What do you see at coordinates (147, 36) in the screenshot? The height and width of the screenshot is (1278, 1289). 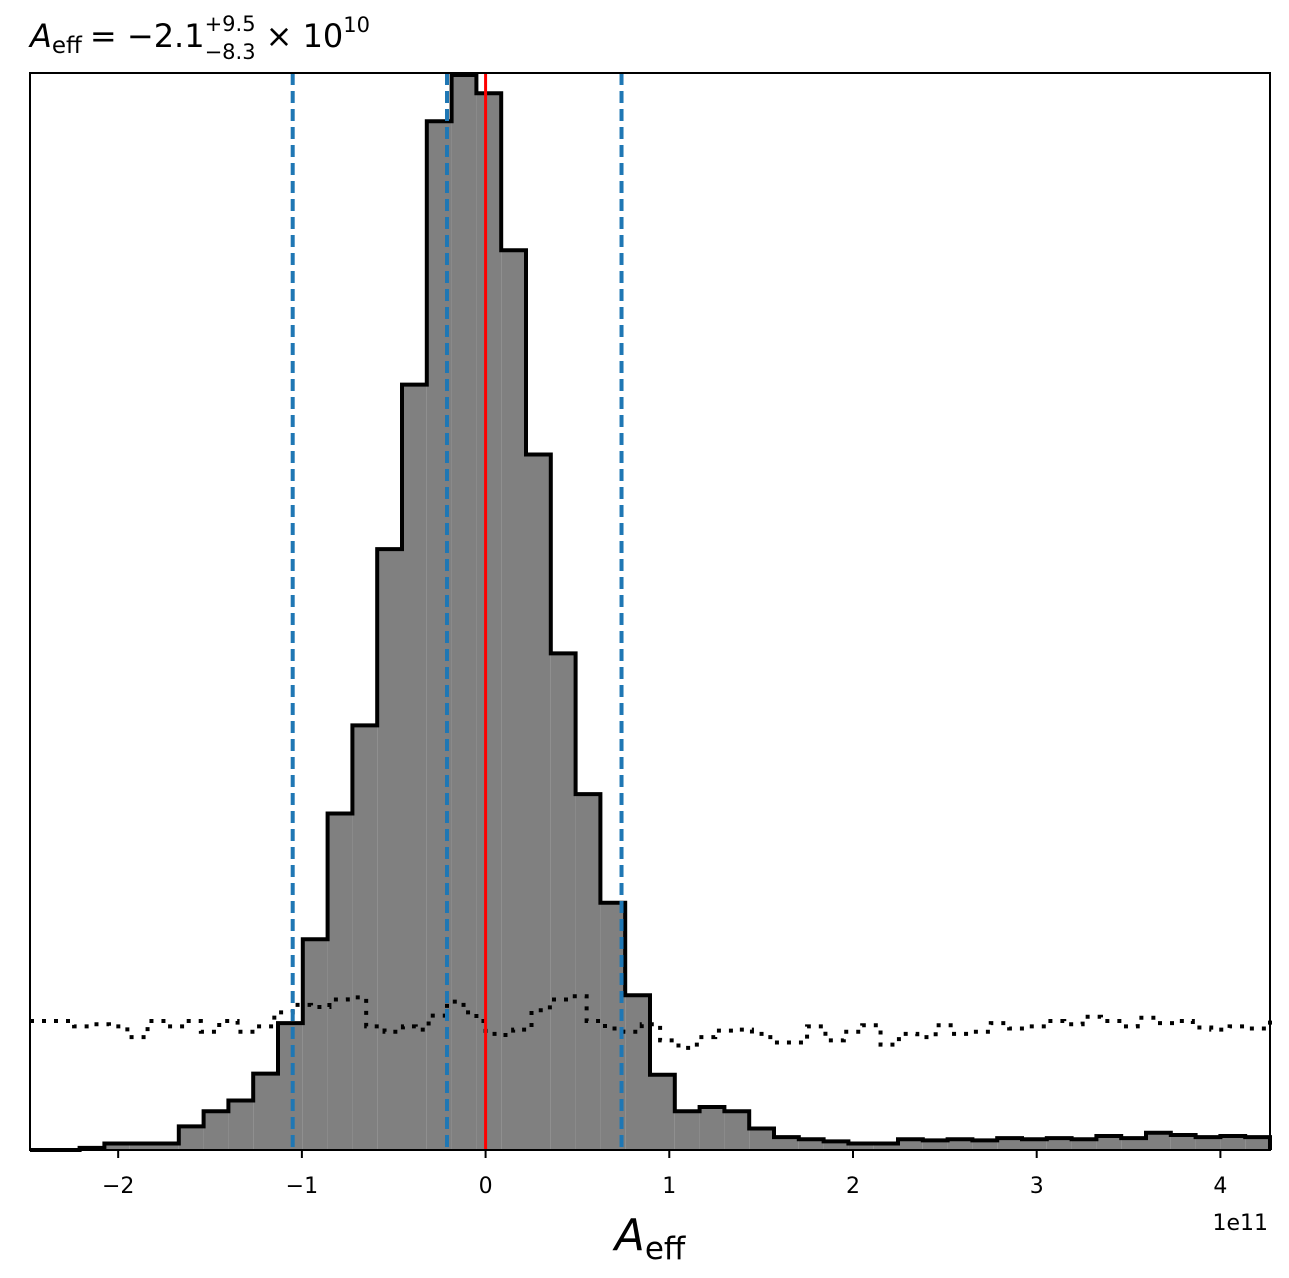 I see `title-value: = −2.1` at bounding box center [147, 36].